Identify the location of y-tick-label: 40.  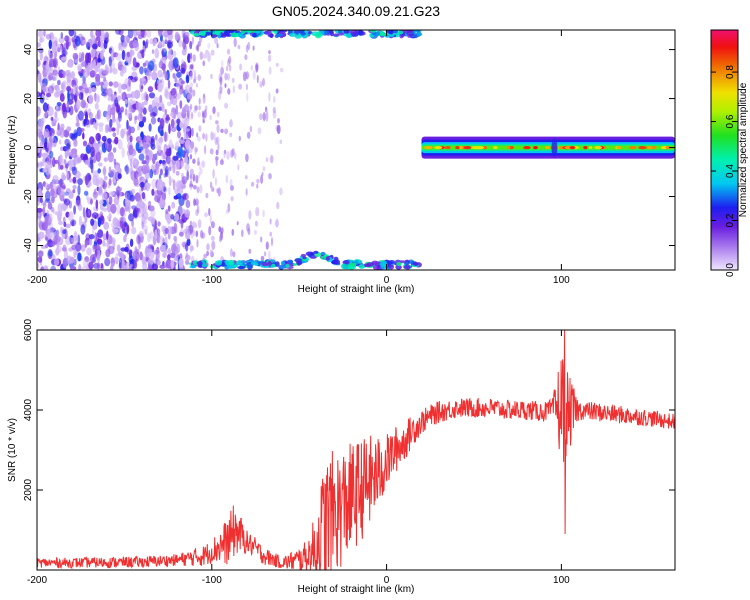
(28, 50).